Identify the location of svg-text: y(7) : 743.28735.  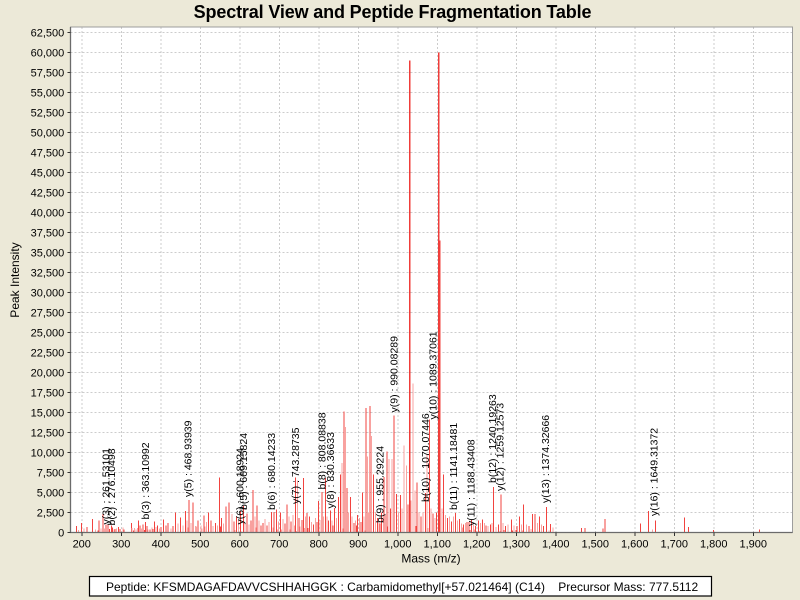
(296, 465).